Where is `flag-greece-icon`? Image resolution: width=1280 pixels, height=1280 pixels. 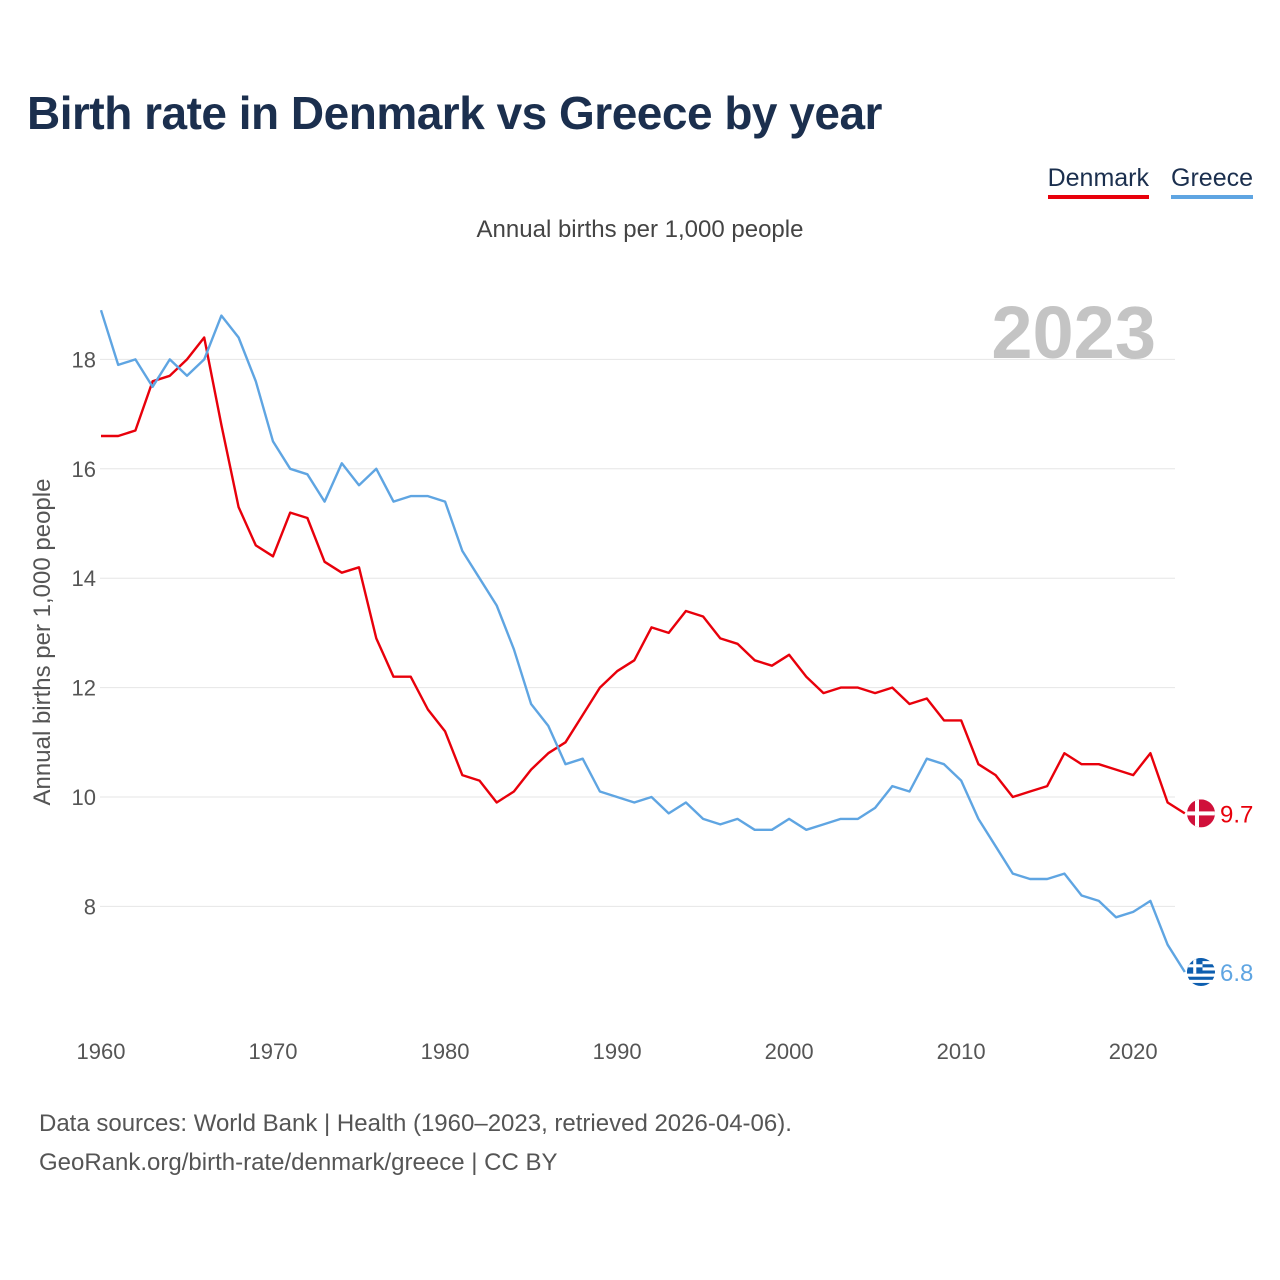 flag-greece-icon is located at coordinates (1201, 972).